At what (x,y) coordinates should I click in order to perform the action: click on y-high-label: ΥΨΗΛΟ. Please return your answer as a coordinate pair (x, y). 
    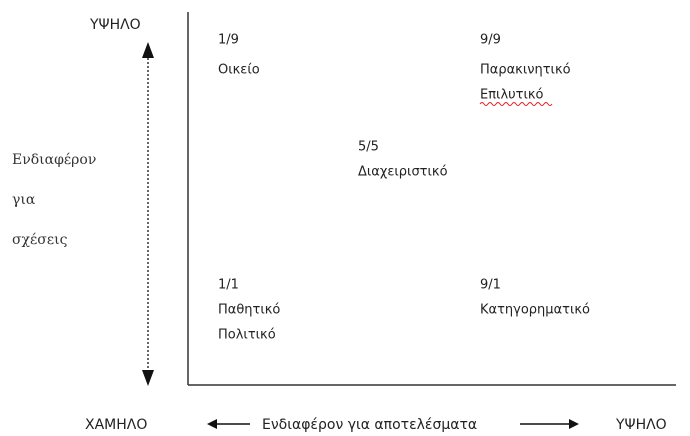
    Looking at the image, I should click on (115, 25).